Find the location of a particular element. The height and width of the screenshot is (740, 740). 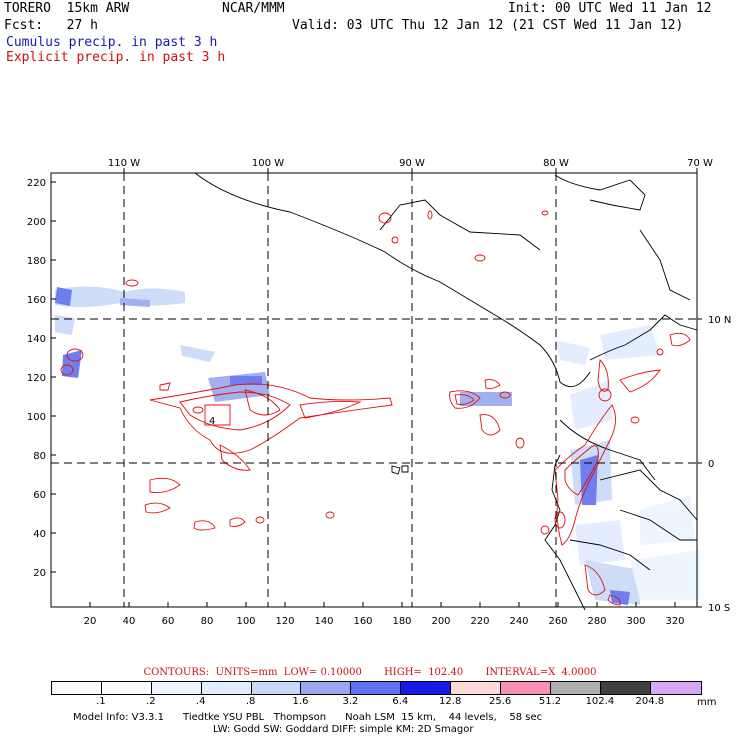

color-scale-label: 6.4 is located at coordinates (400, 701).